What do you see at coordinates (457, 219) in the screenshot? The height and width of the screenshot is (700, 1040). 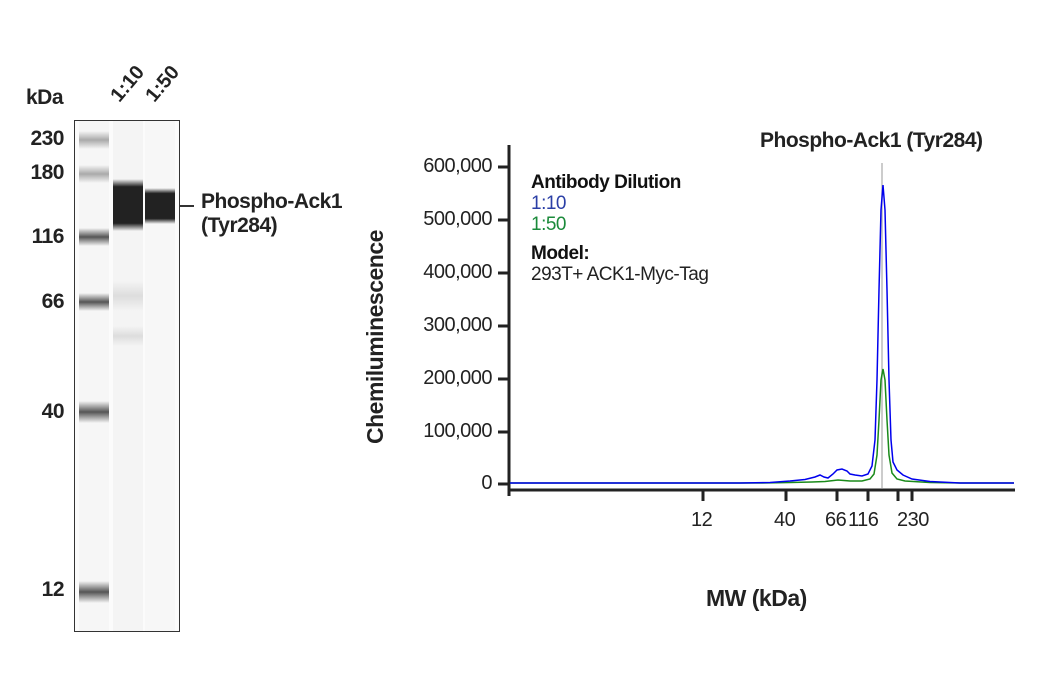 I see `y-tick-label: 500,000` at bounding box center [457, 219].